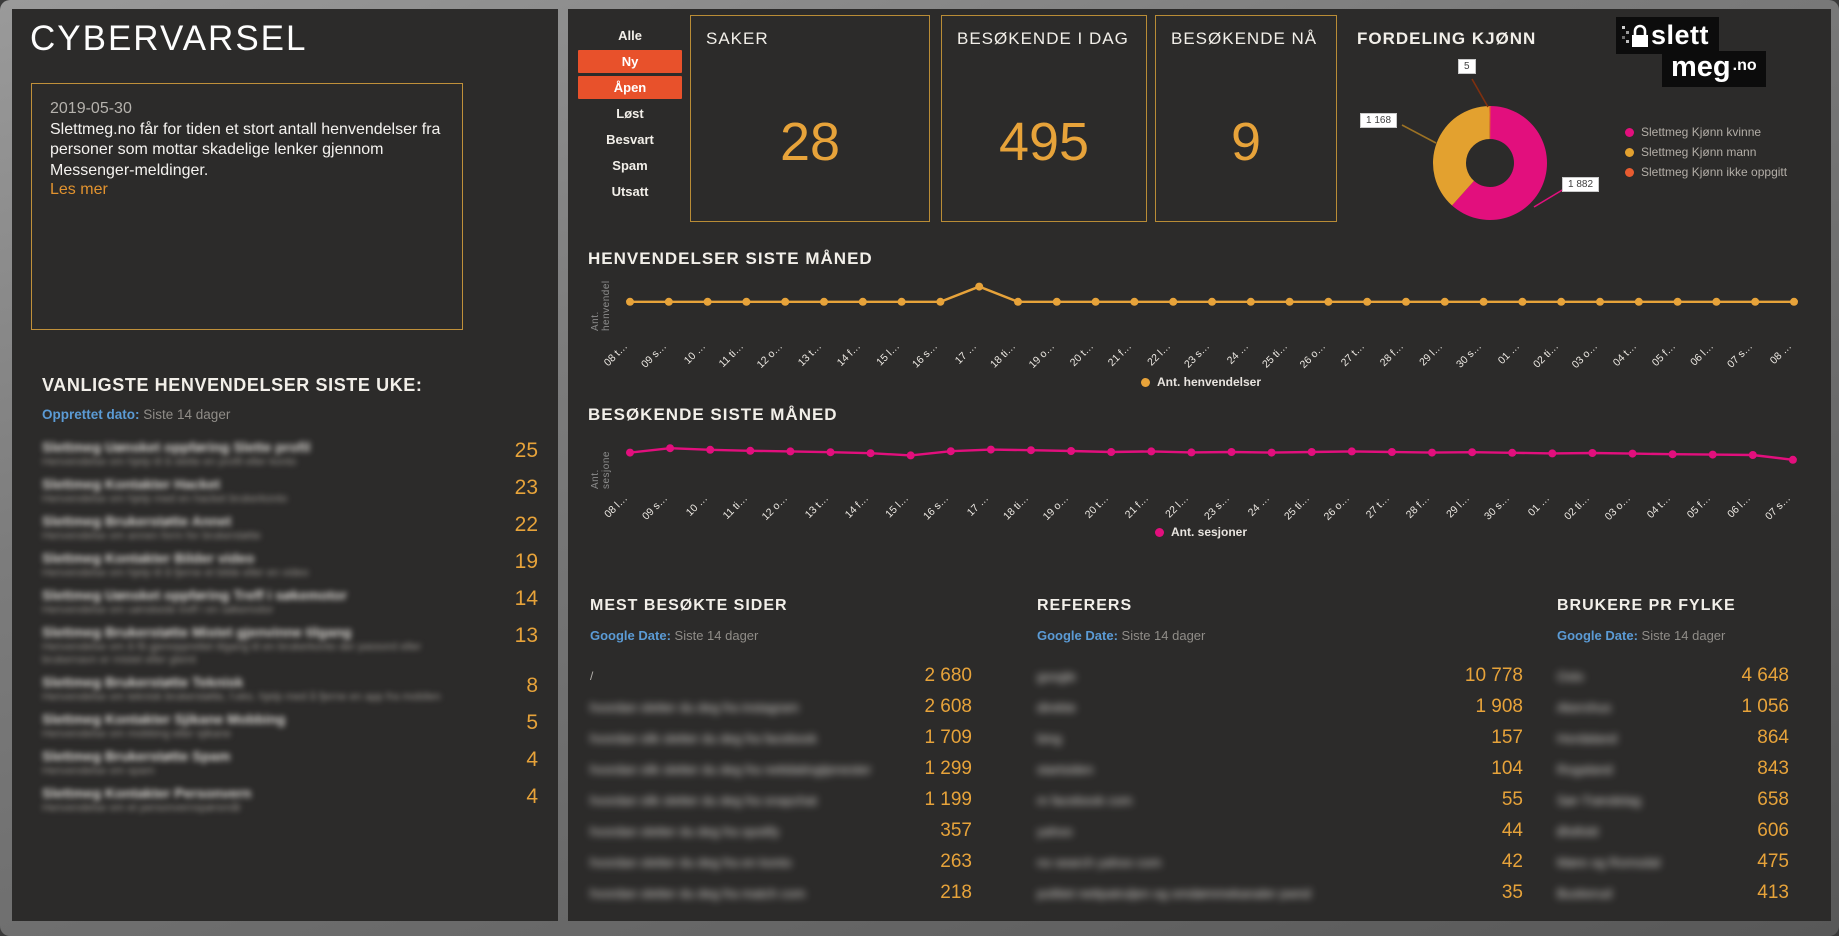  Describe the element at coordinates (781, 866) in the screenshot. I see `table-row: hvordan sletter du deg fra en konto 263` at that location.